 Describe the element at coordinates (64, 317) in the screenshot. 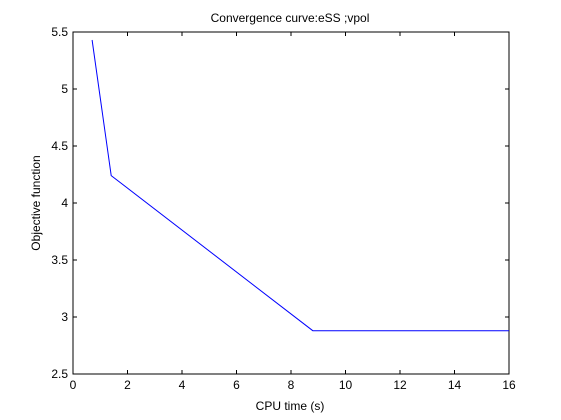

I see `y-tick-label: 3` at that location.